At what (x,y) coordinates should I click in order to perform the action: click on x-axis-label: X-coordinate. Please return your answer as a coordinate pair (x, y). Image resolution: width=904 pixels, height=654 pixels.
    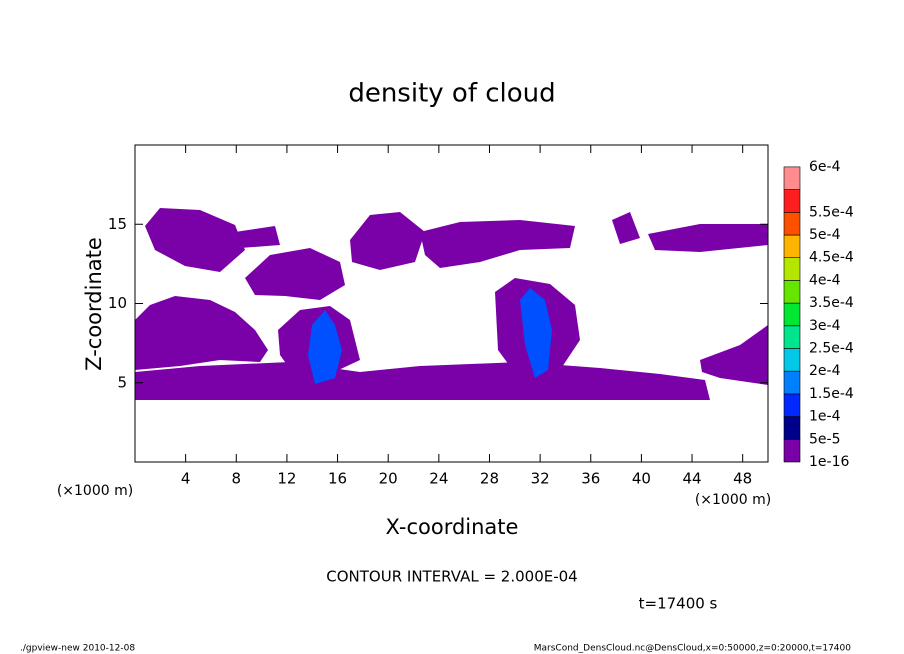
    Looking at the image, I should click on (452, 527).